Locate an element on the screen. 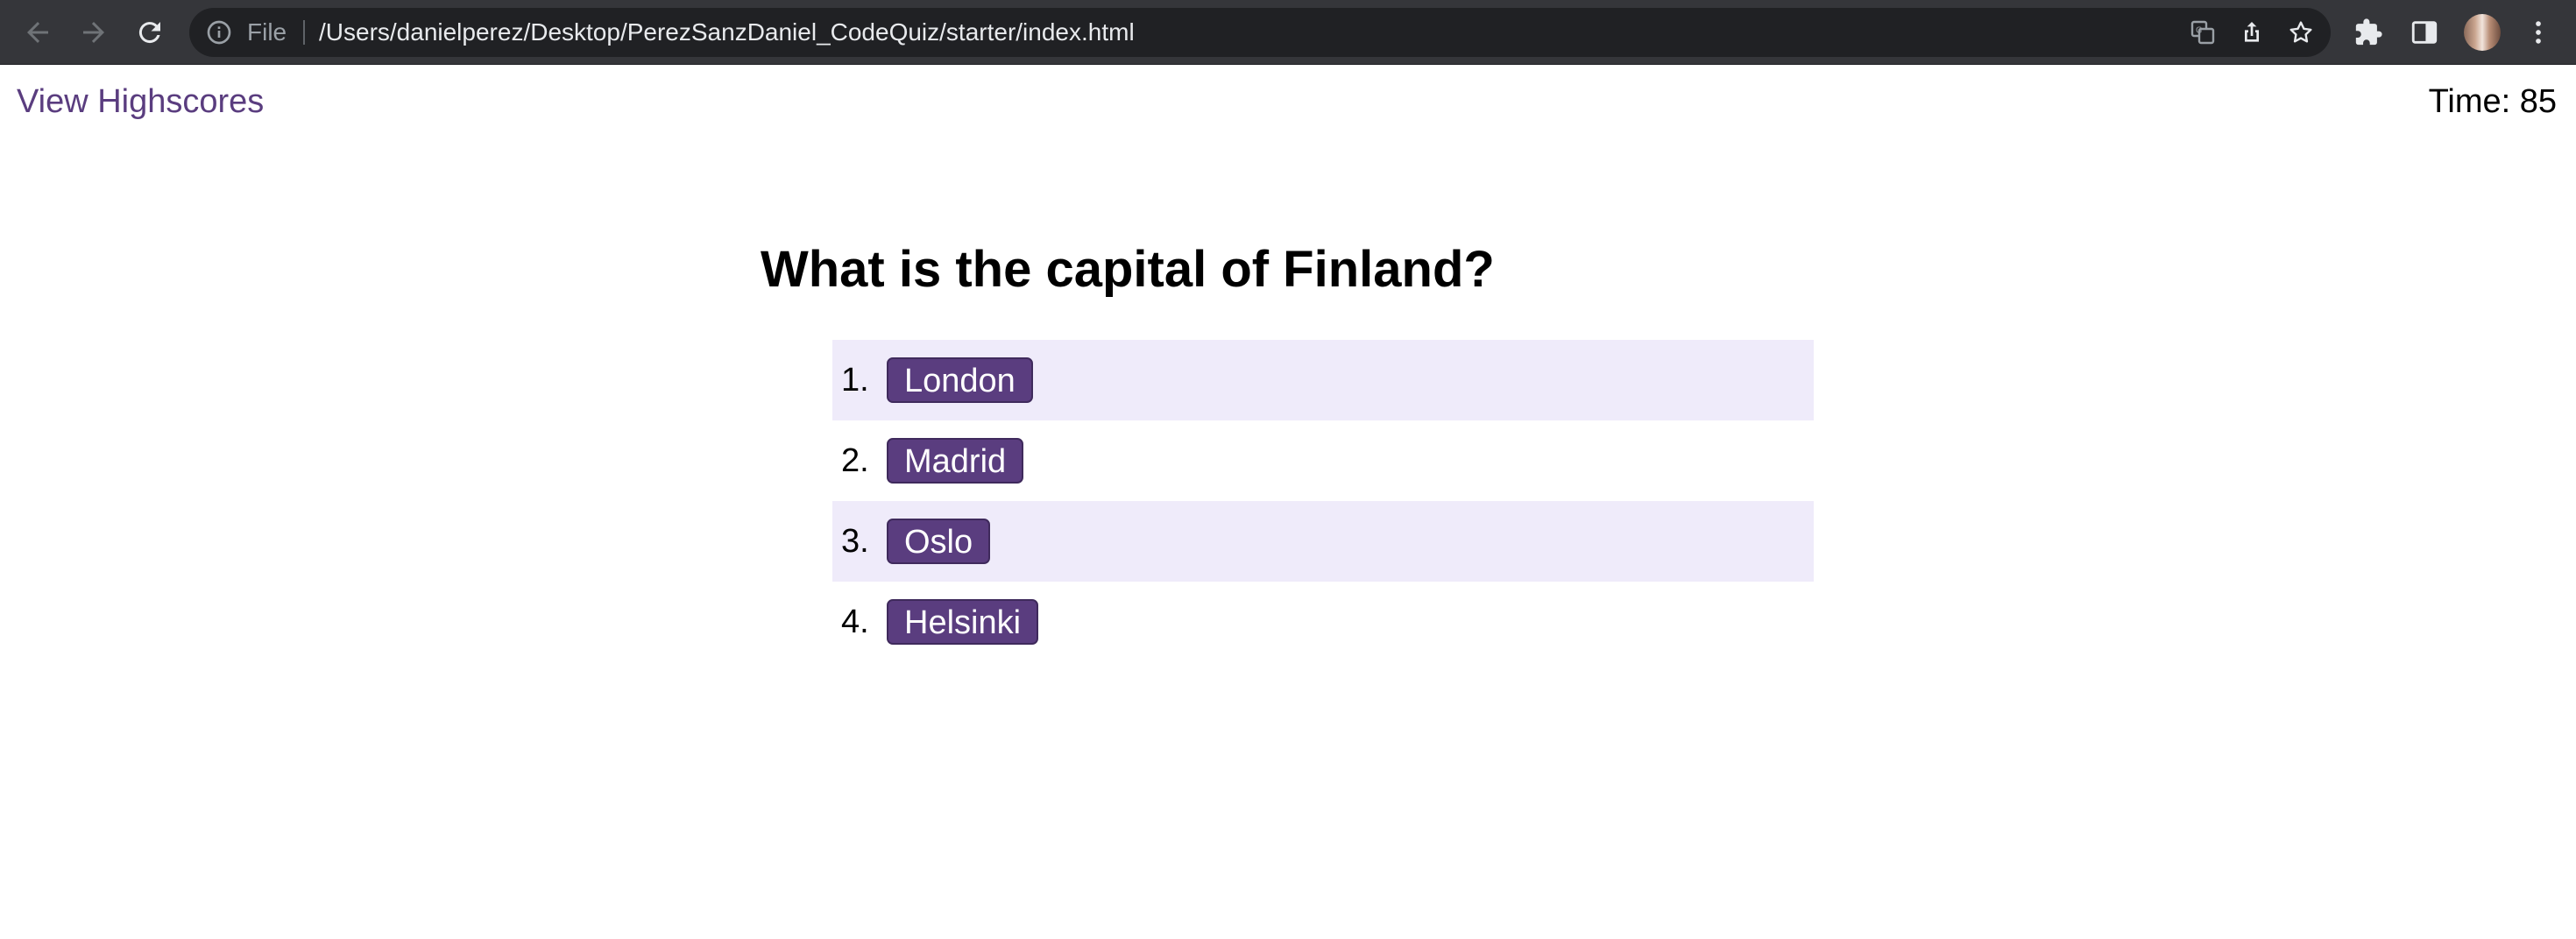  forward-button is located at coordinates (94, 33).